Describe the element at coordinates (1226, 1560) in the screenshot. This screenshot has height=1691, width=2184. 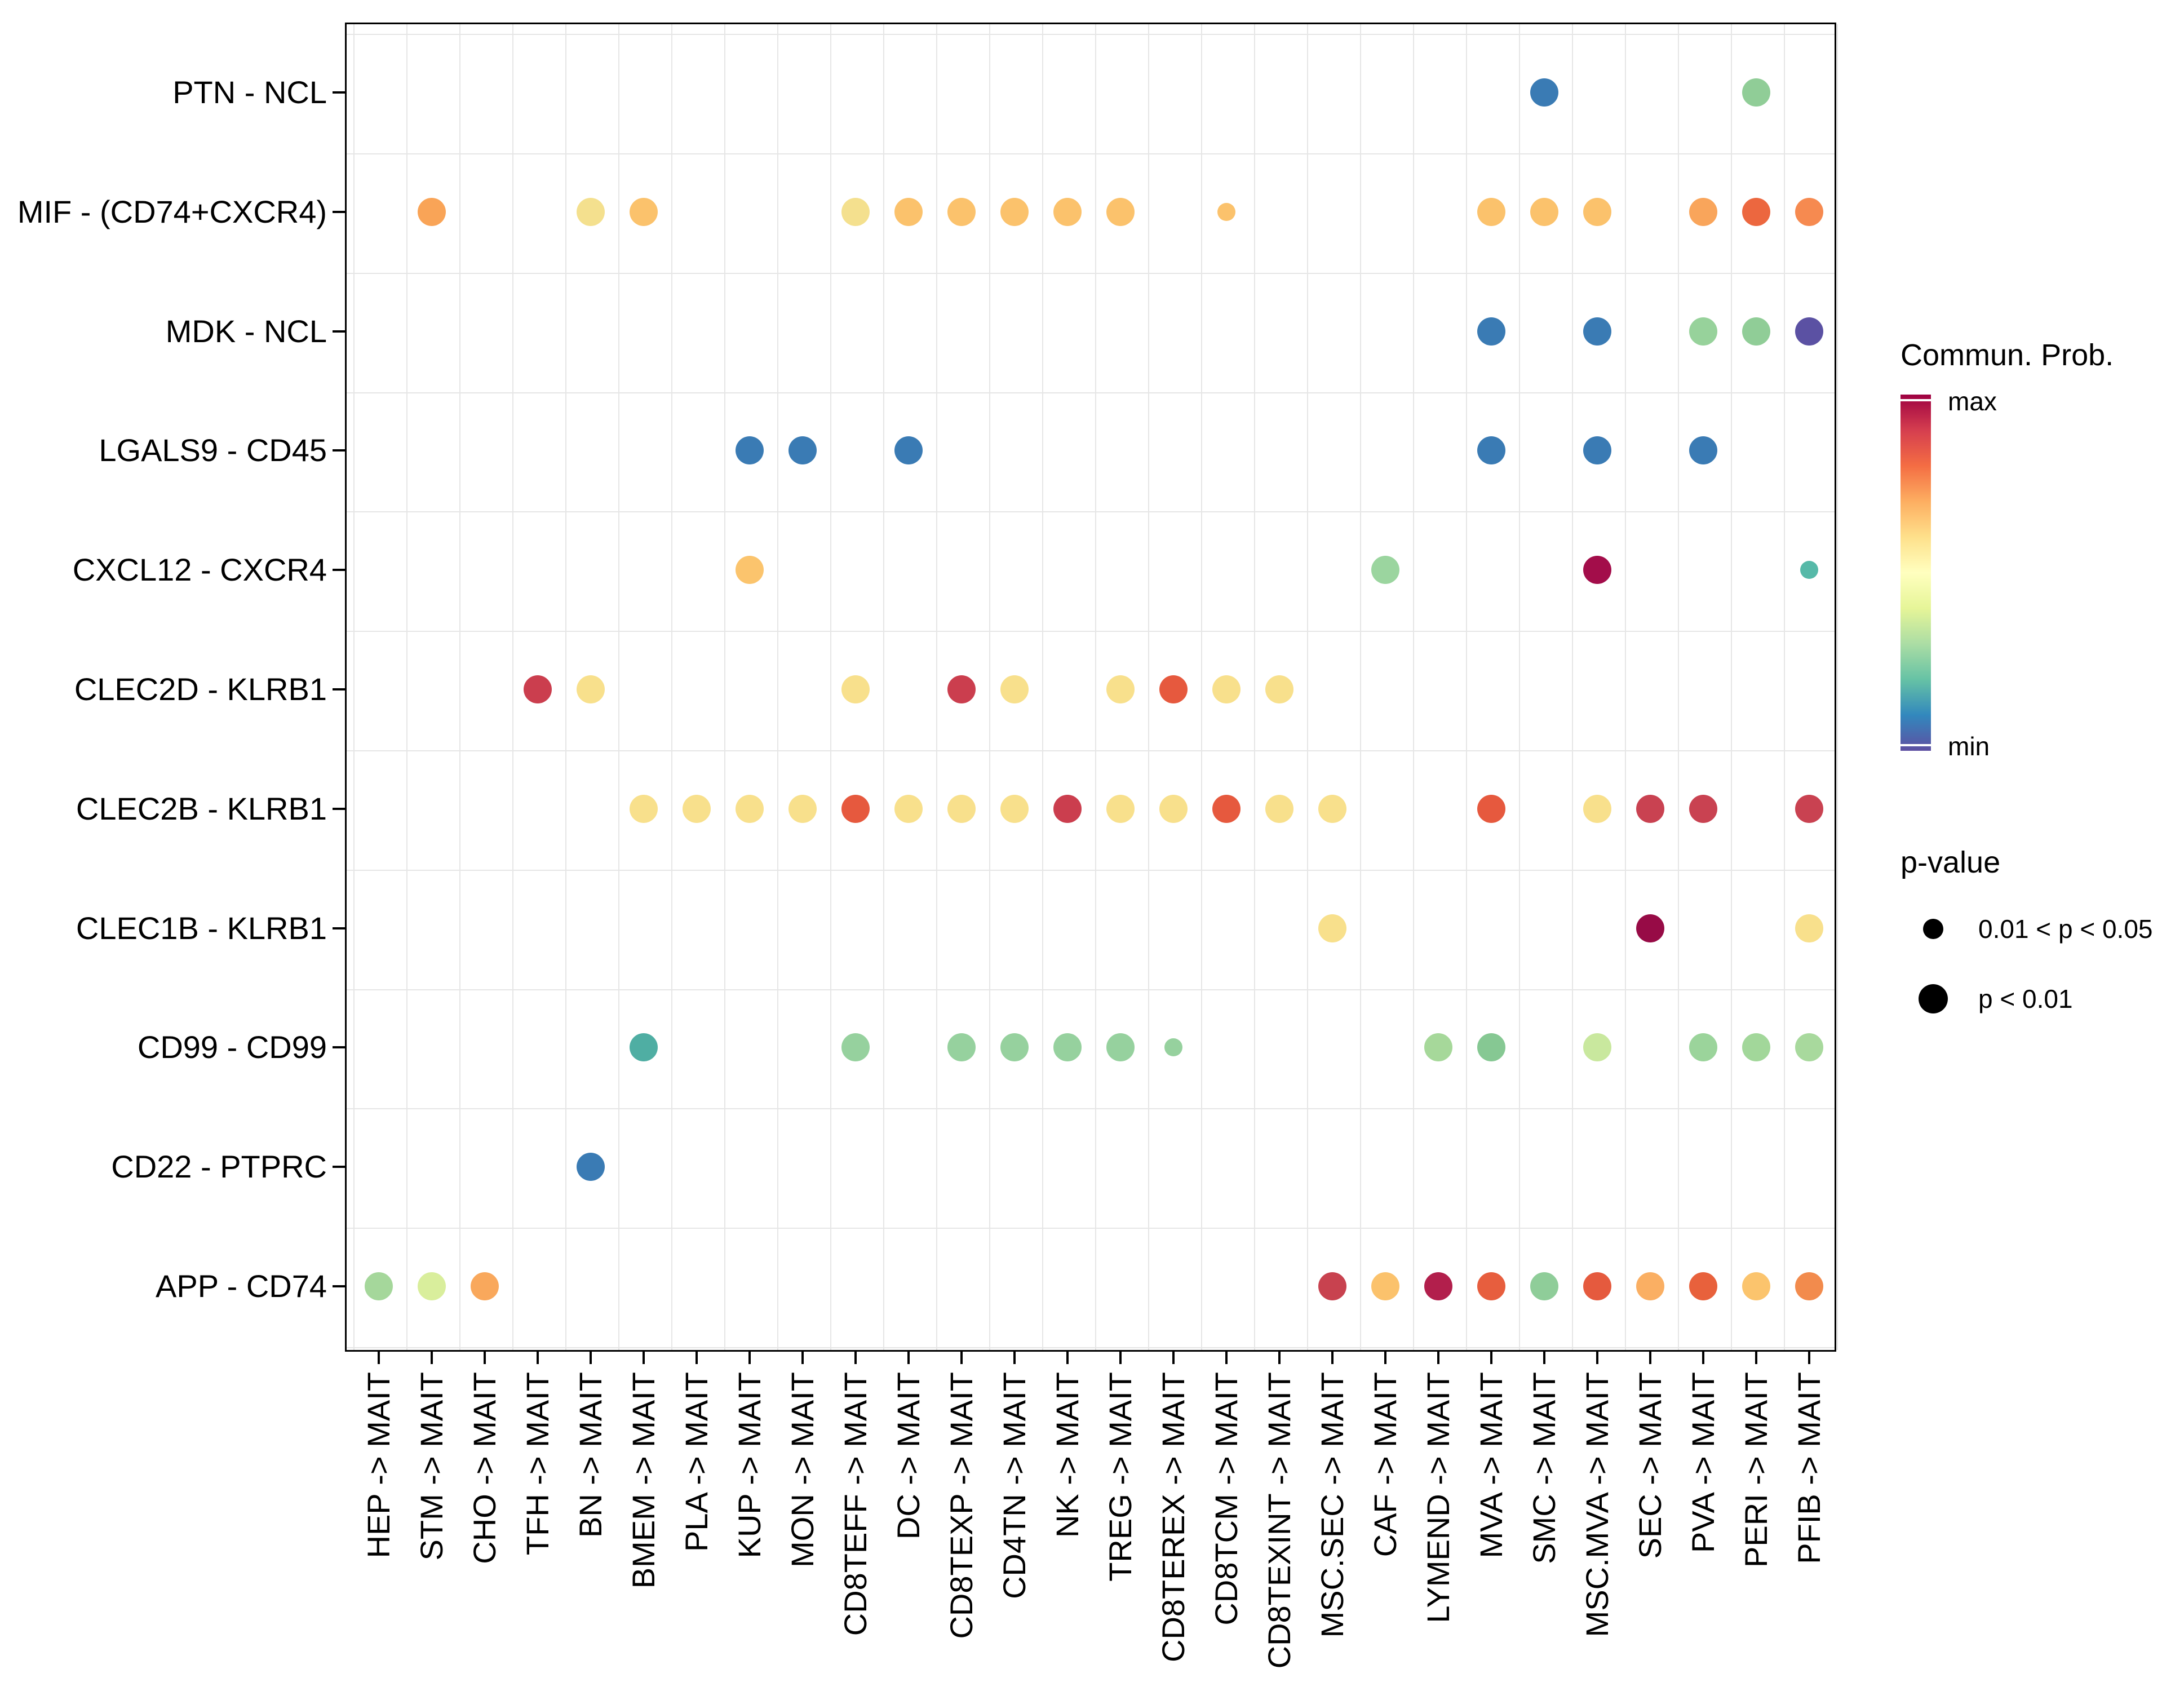
I see `x-axis-label-source: CD8TCM` at that location.